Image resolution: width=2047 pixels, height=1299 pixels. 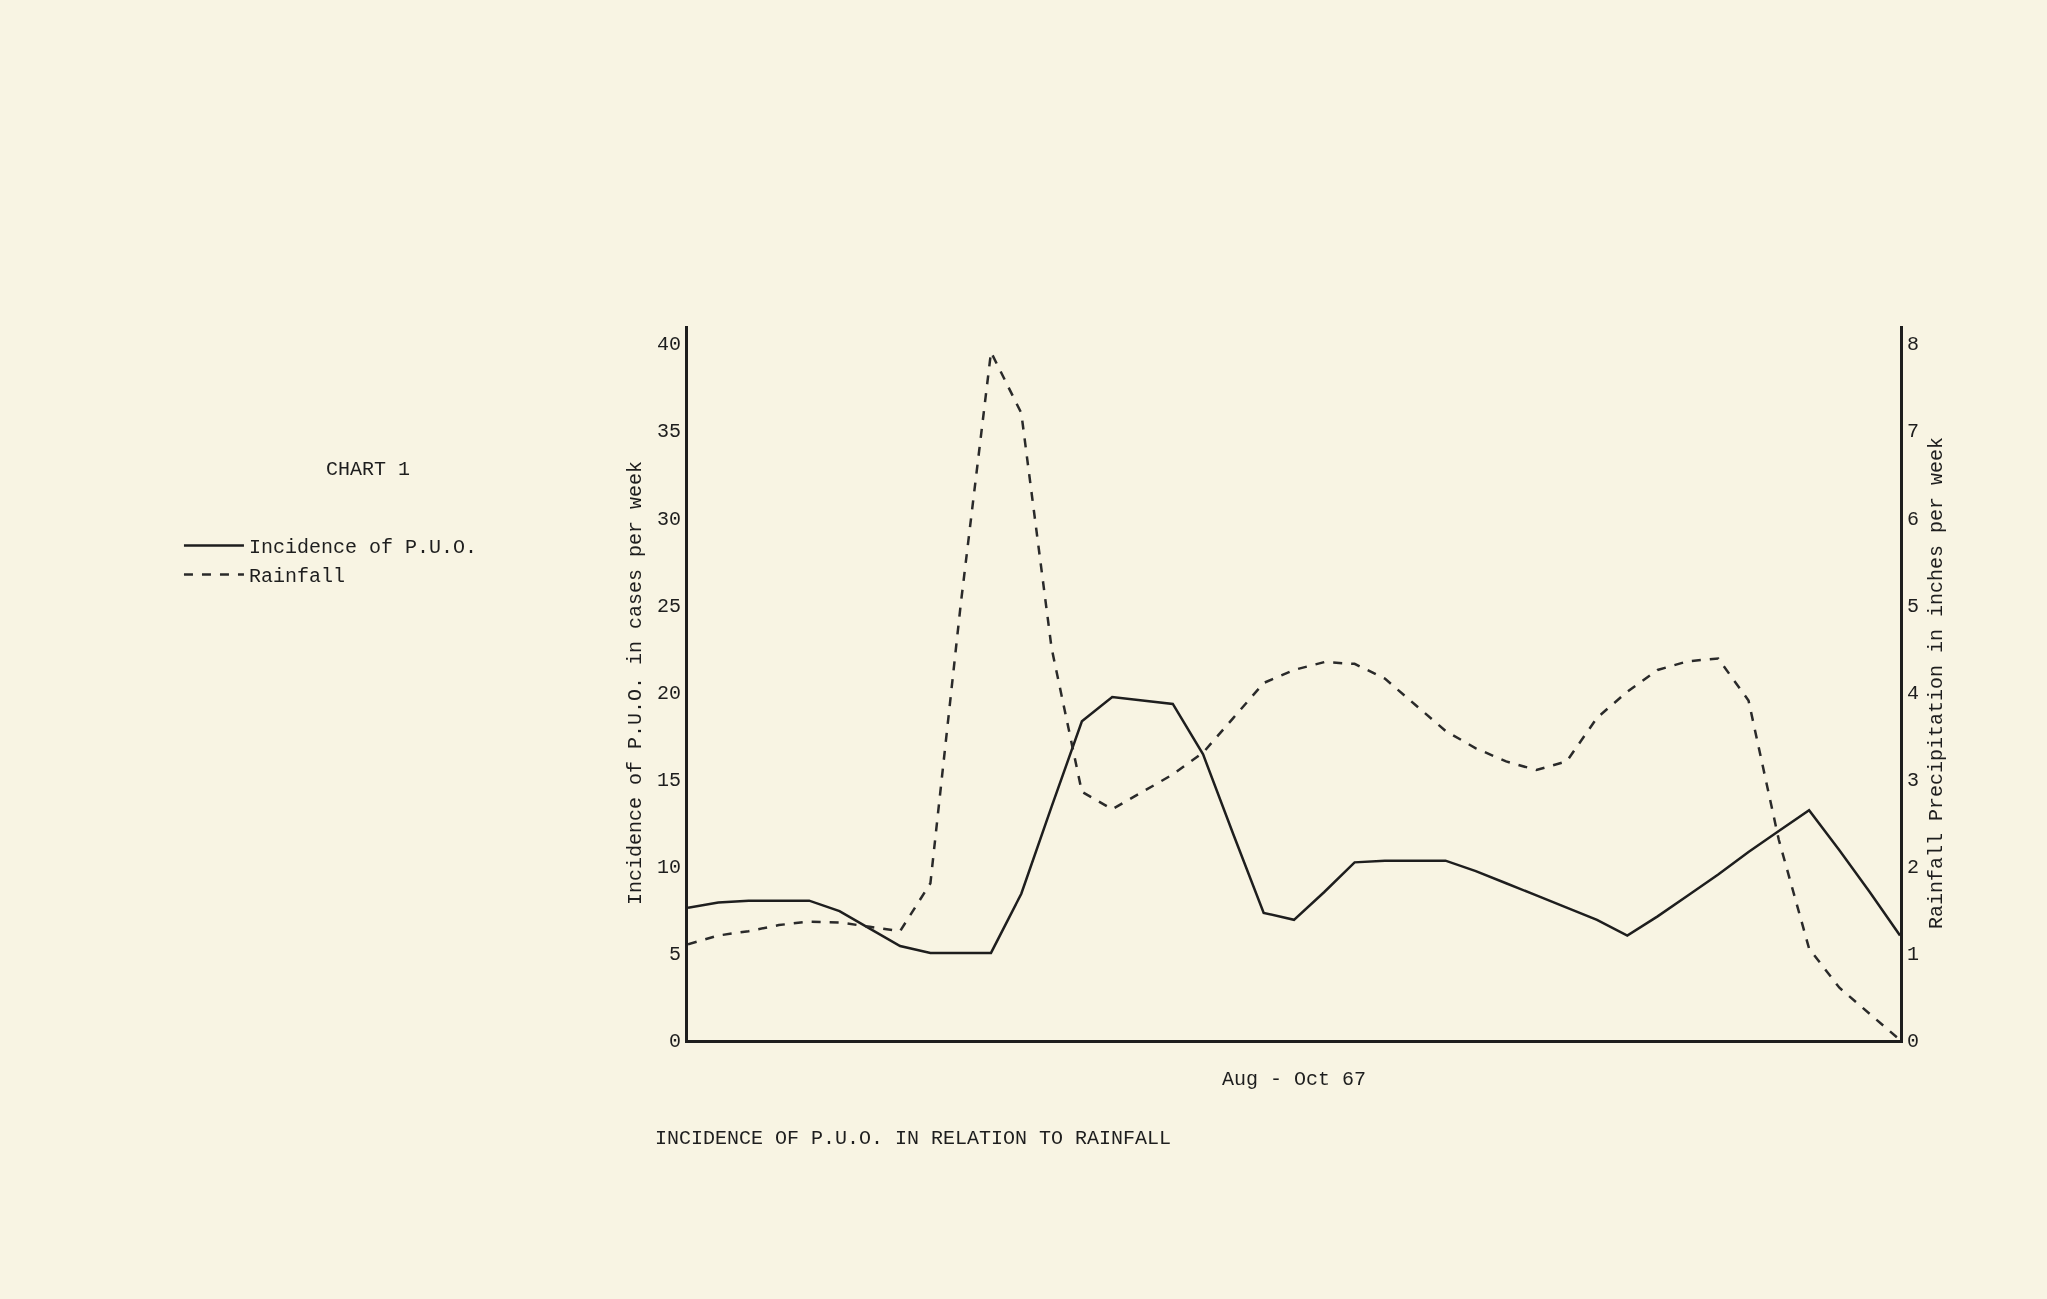 What do you see at coordinates (1913, 606) in the screenshot?
I see `y2-tick-label: 5` at bounding box center [1913, 606].